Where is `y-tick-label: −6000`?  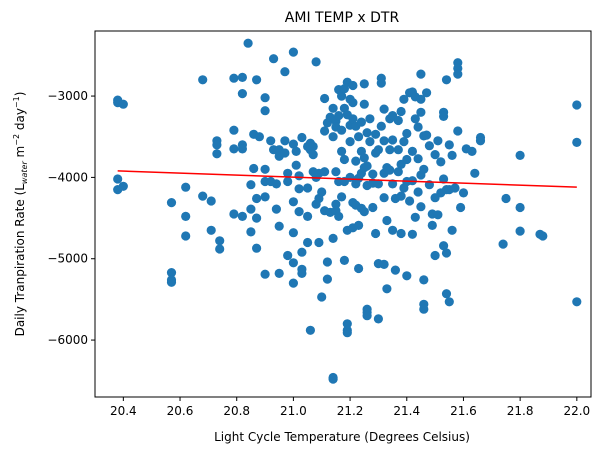
y-tick-label: −6000 is located at coordinates (67, 340).